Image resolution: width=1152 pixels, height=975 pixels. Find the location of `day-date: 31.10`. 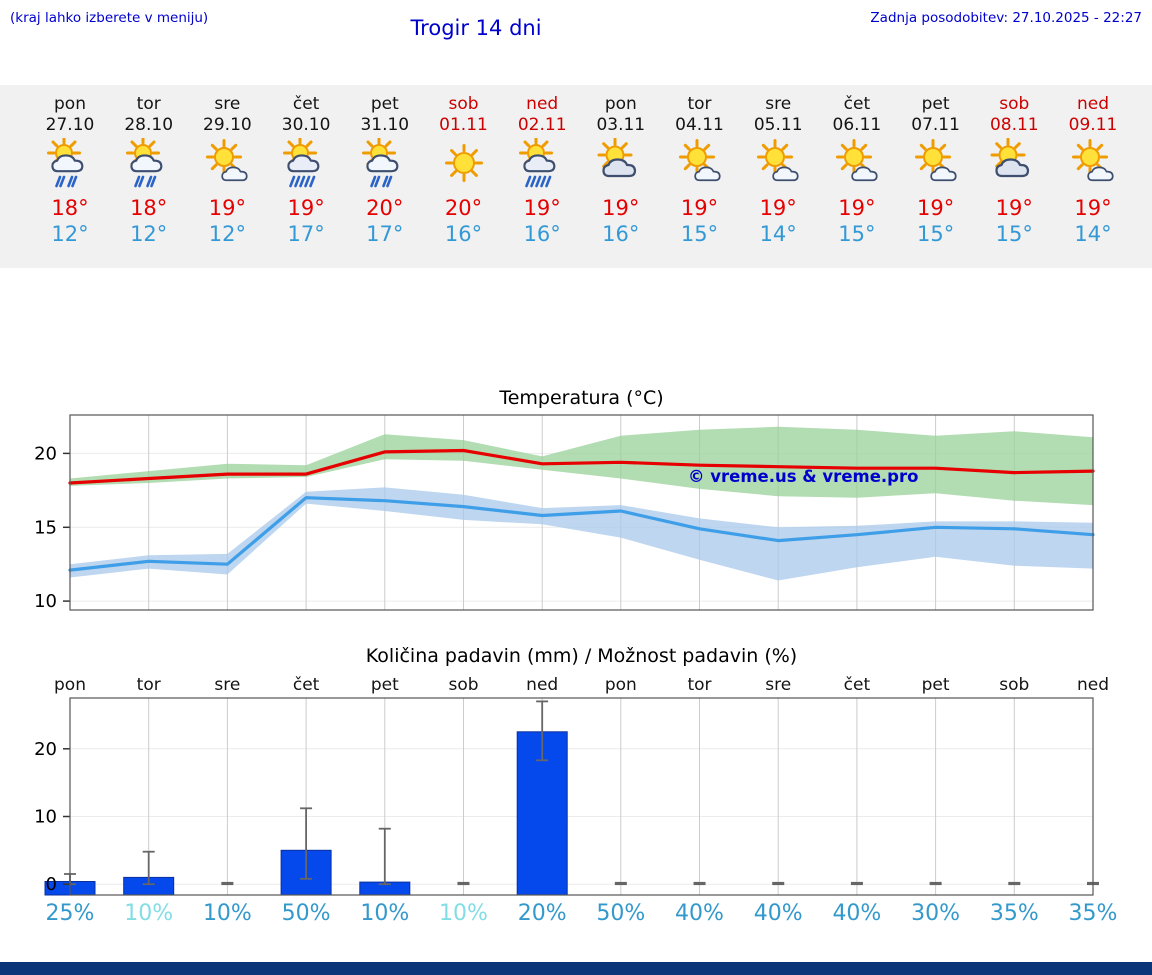

day-date: 31.10 is located at coordinates (385, 124).